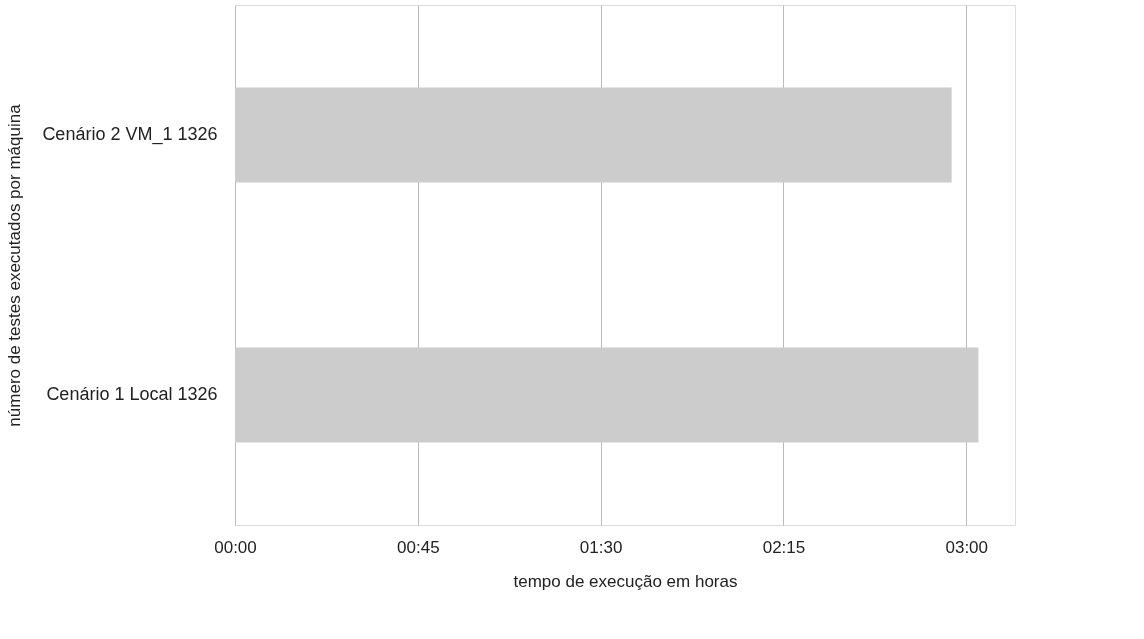 The image size is (1144, 639). I want to click on y-axis-title: número de testes executados por máquina, so click(14, 265).